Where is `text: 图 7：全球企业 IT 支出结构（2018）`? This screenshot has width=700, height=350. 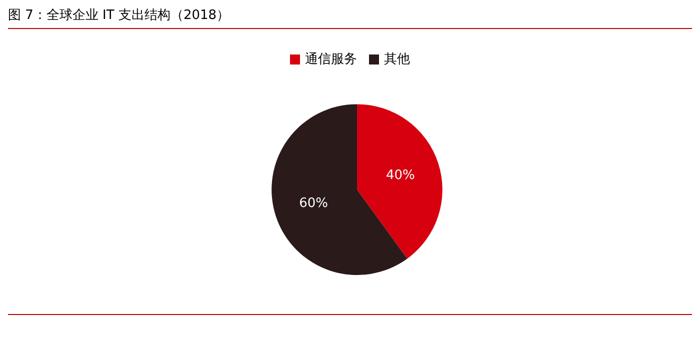 text: 图 7：全球企业 IT 支出结构（2018） is located at coordinates (119, 15).